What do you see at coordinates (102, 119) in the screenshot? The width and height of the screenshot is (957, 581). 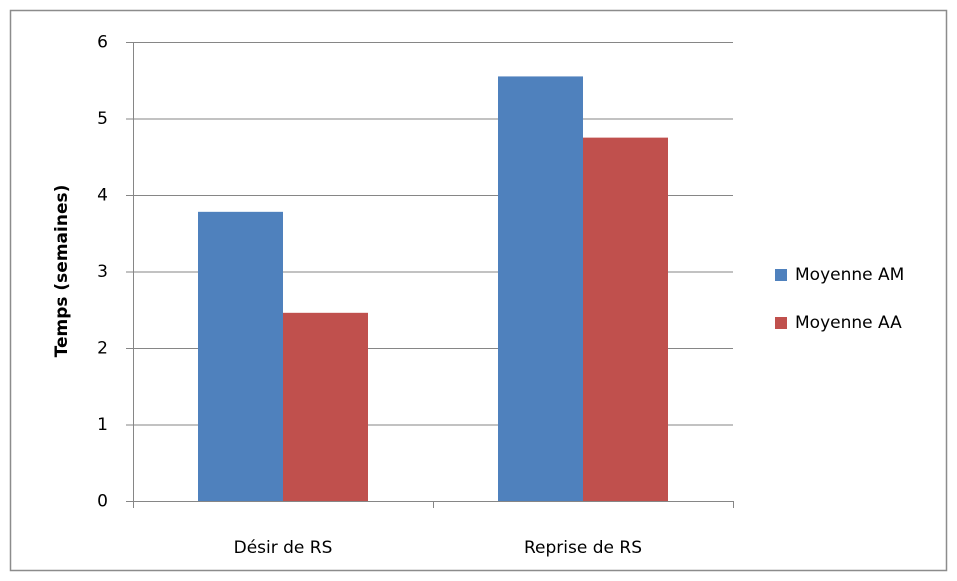 I see `y-tick-label: 5` at bounding box center [102, 119].